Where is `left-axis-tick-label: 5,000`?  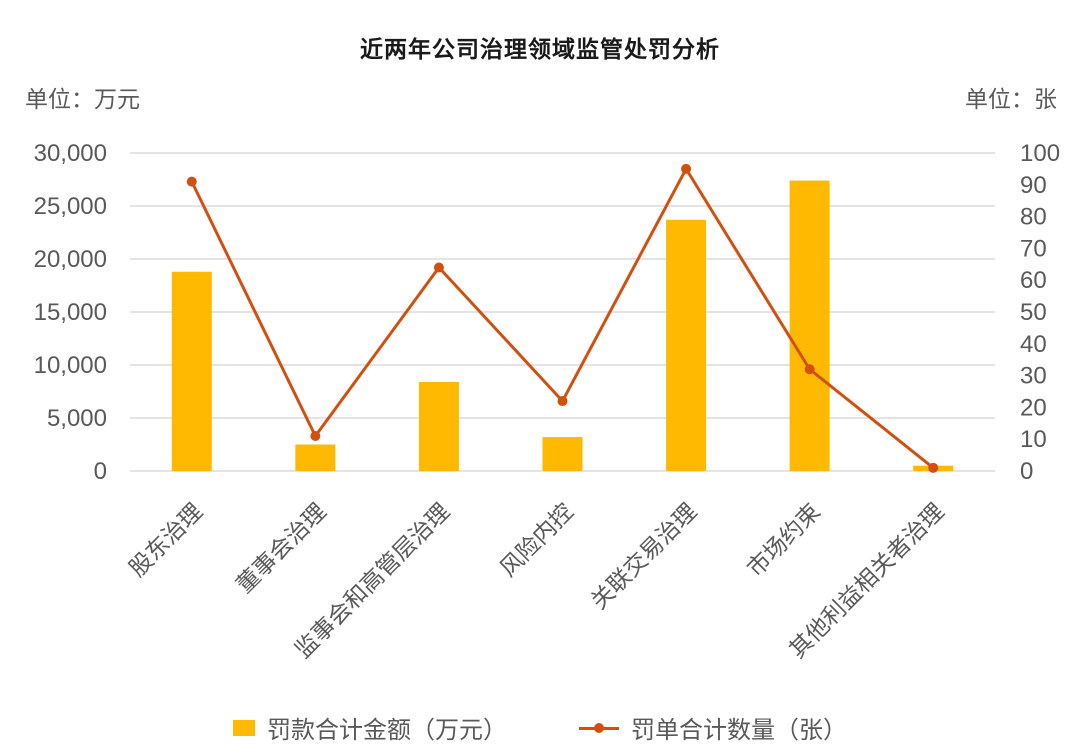
left-axis-tick-label: 5,000 is located at coordinates (77, 418).